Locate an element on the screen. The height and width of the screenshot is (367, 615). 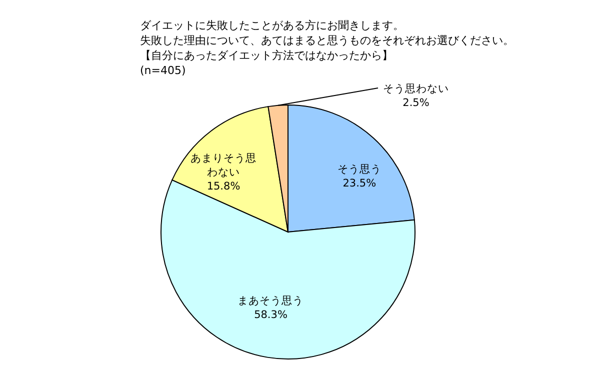
chart-subtitle: 失敗した理由について、あてはまると思うものをそれぞれお選びください。 is located at coordinates (327, 40).